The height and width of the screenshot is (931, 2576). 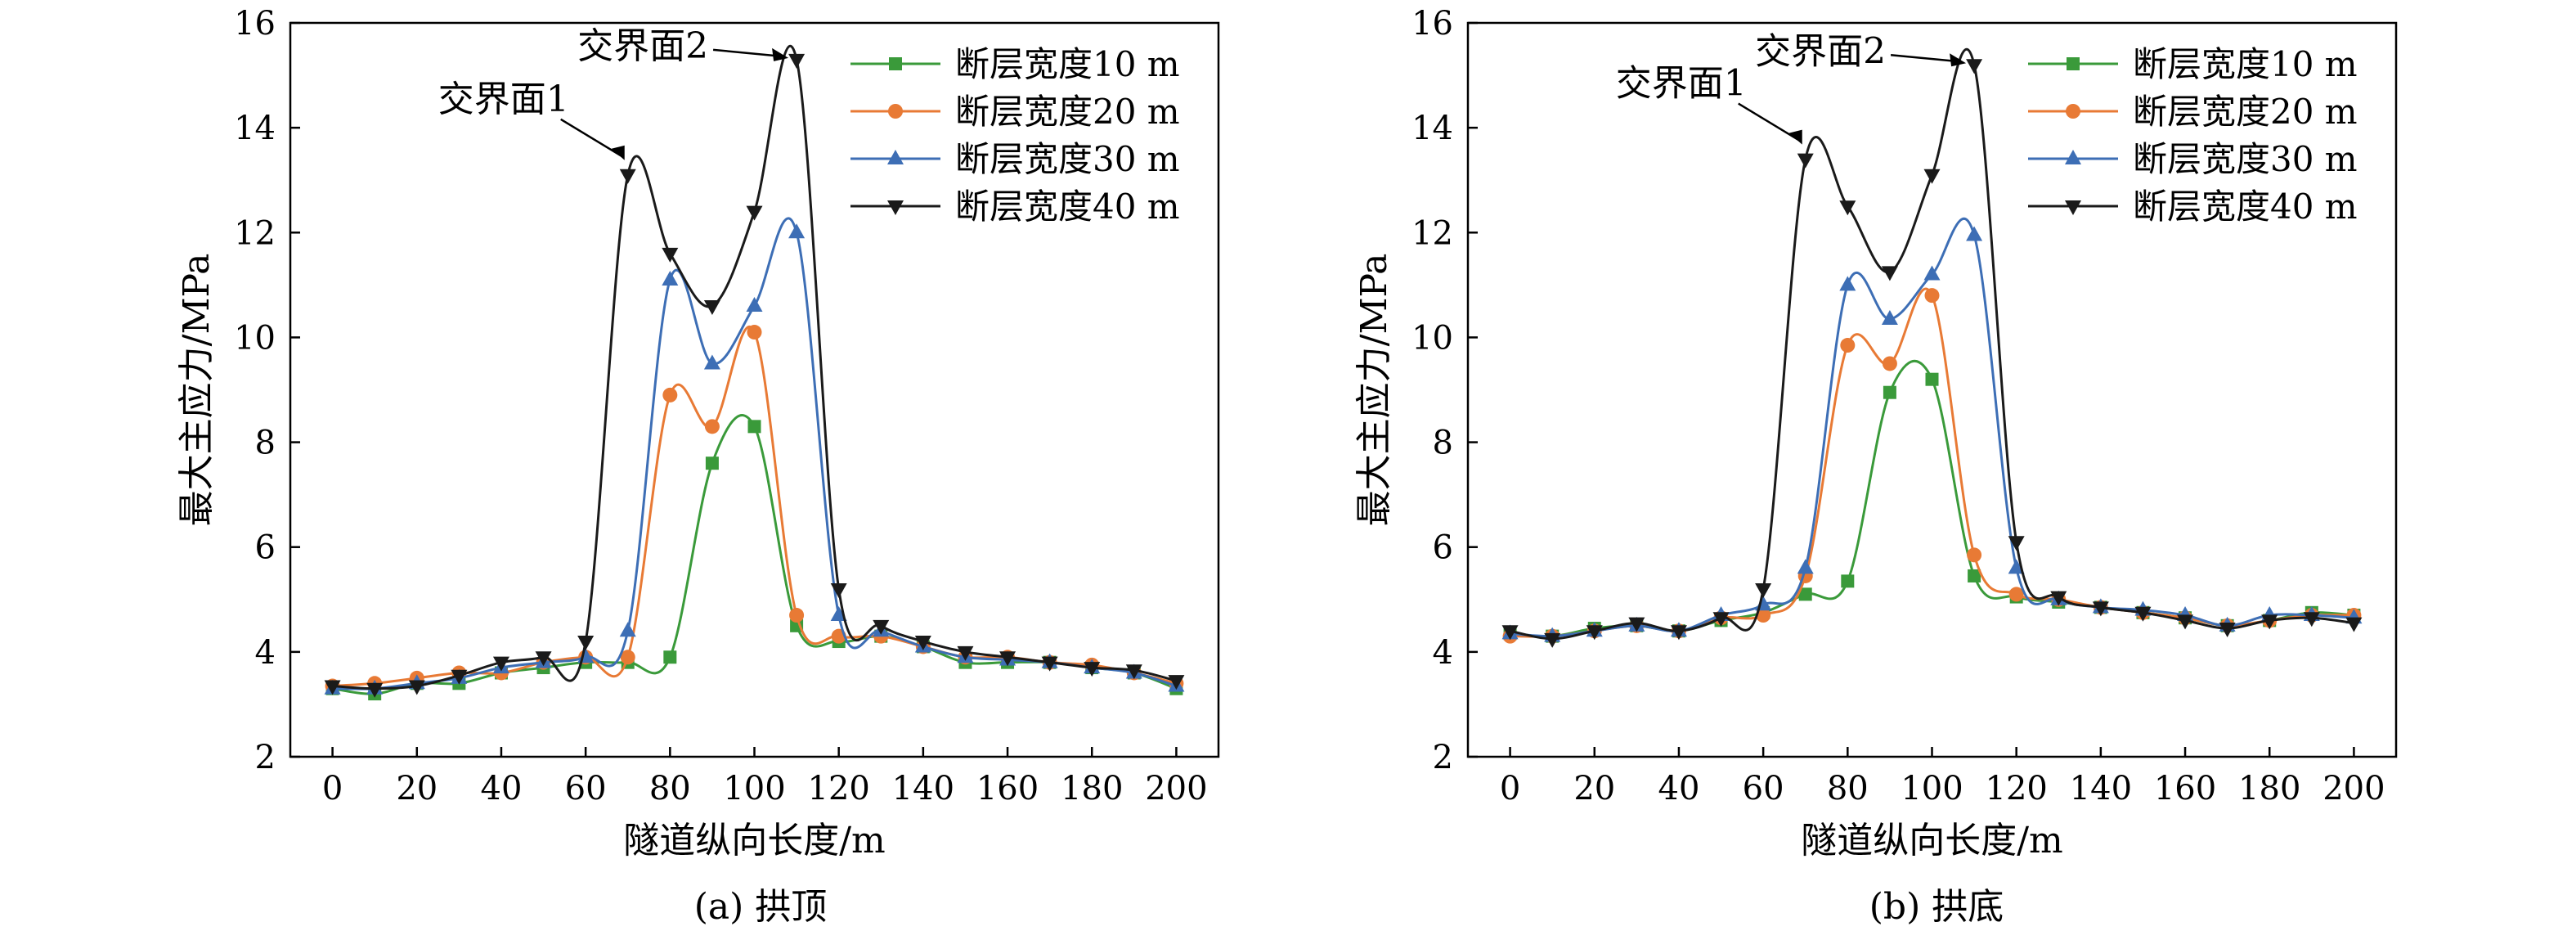 I want to click on chart-b-x-tick-label: 100, so click(x=1932, y=789).